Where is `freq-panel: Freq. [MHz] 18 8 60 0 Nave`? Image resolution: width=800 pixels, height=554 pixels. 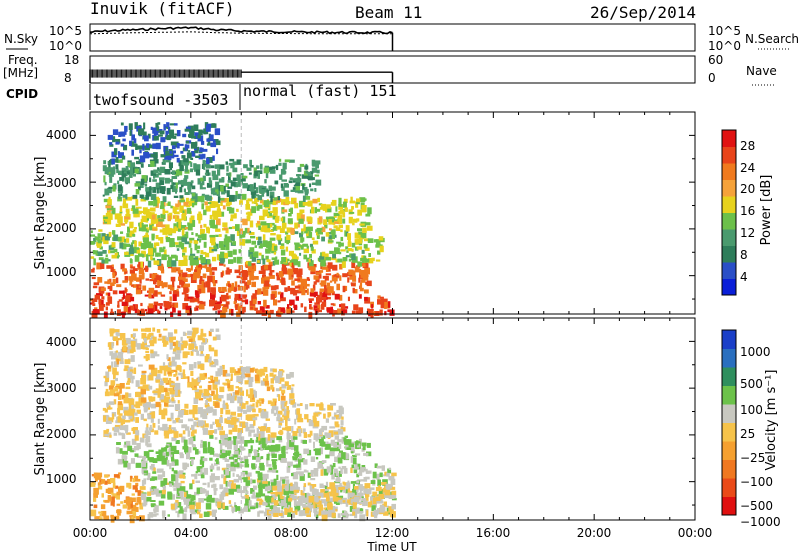
freq-panel: Freq. [MHz] 18 8 60 0 Nave is located at coordinates (390, 69).